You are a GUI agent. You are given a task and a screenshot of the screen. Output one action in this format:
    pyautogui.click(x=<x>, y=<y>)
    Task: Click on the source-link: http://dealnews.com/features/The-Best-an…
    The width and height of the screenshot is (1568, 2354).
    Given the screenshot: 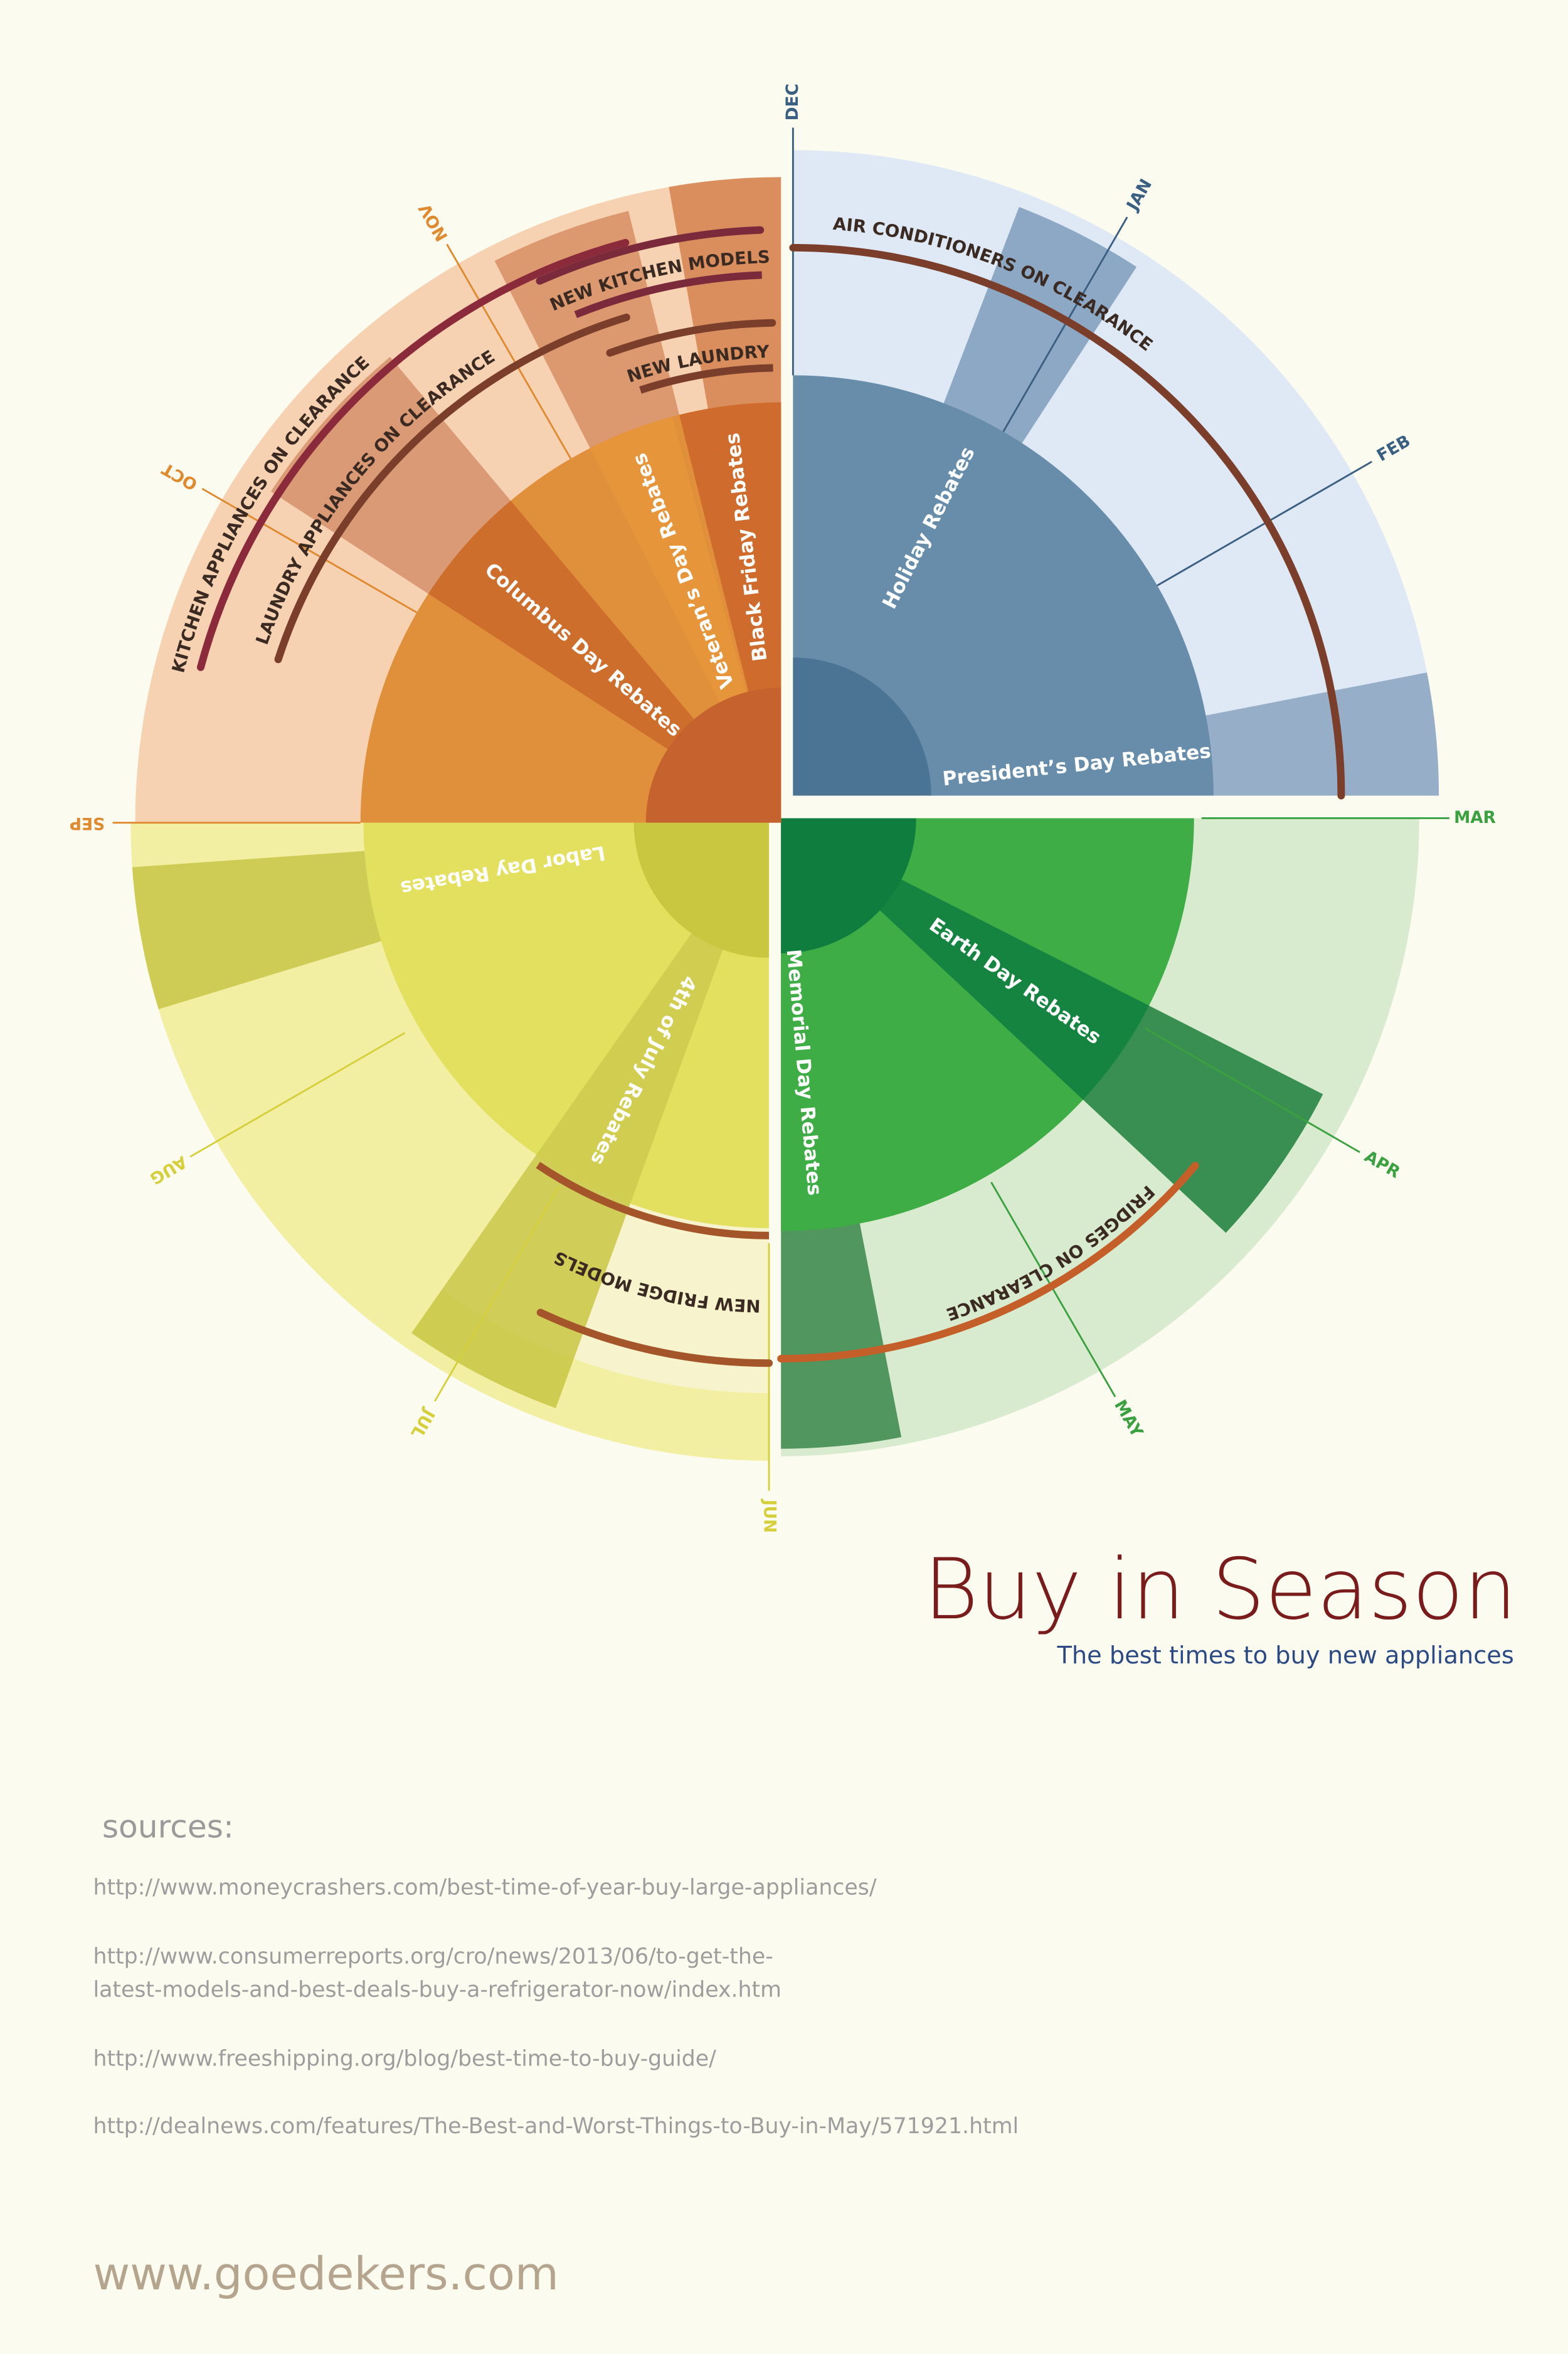 What is the action you would take?
    pyautogui.click(x=556, y=2127)
    